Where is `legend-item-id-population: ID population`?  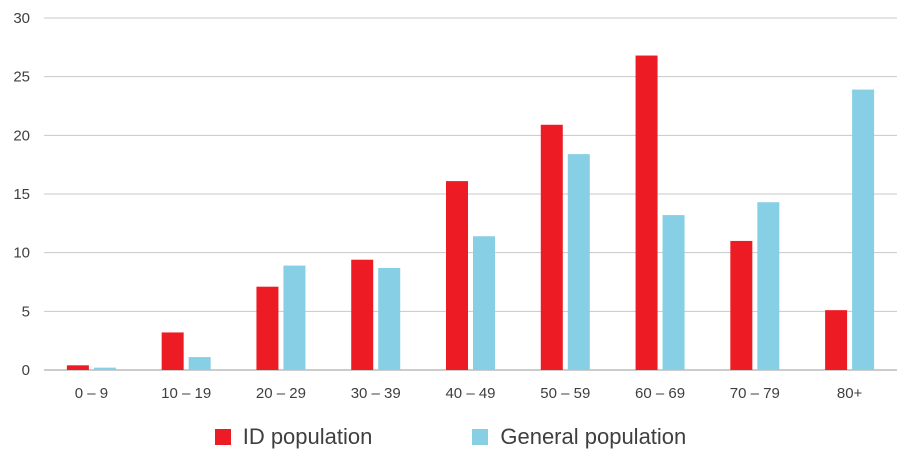
legend-item-id-population: ID population is located at coordinates (293, 436).